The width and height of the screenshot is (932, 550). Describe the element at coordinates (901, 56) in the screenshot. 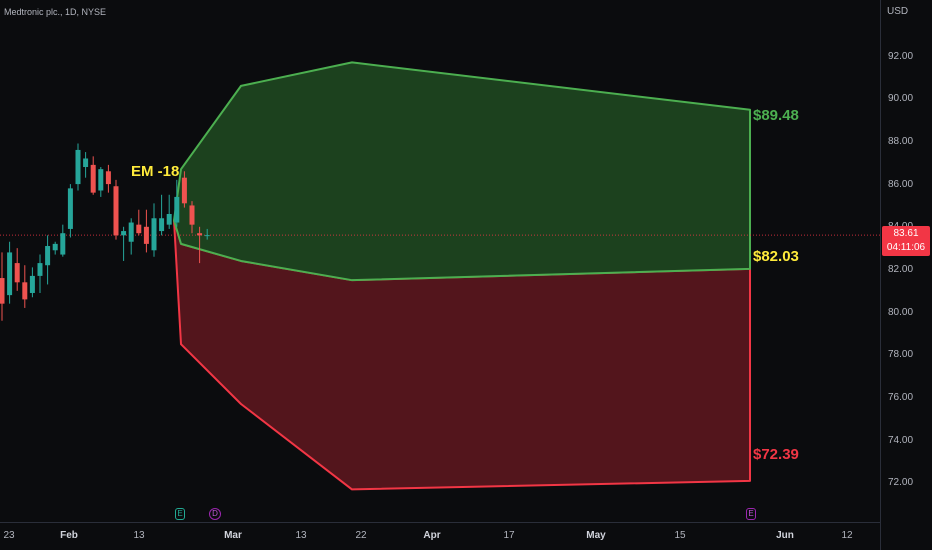

I see `price-tick: 92.00` at that location.